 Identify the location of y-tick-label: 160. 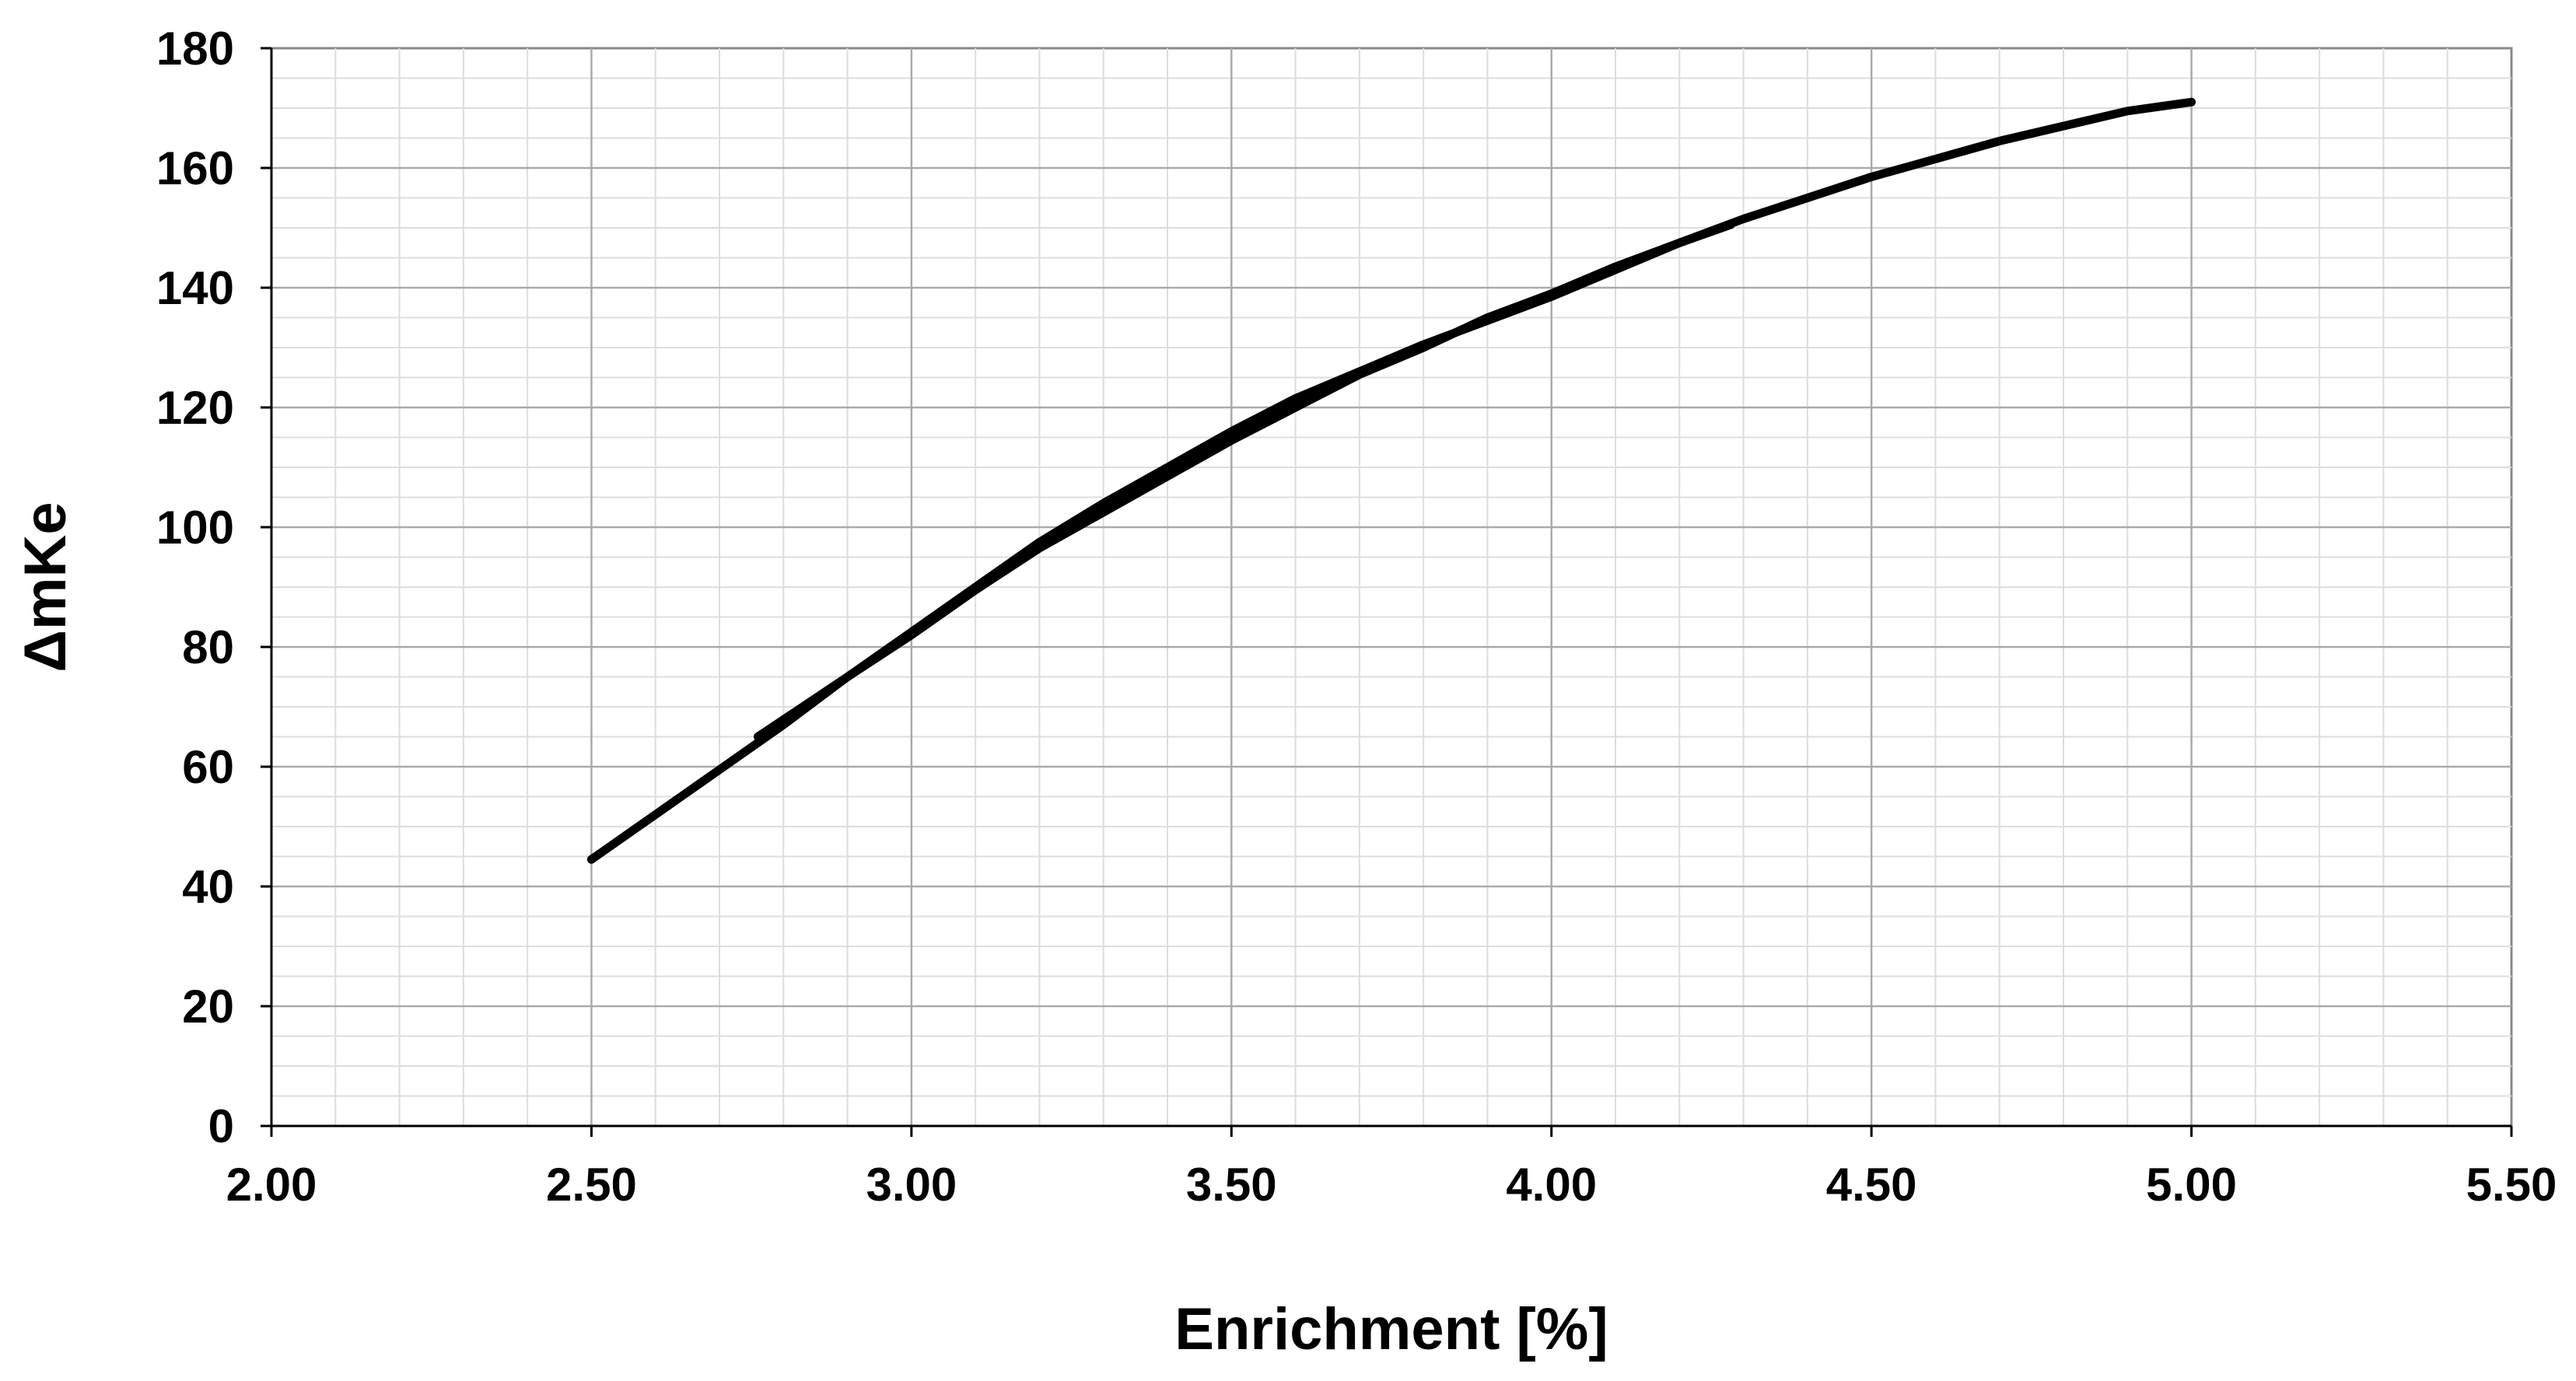
(195, 168).